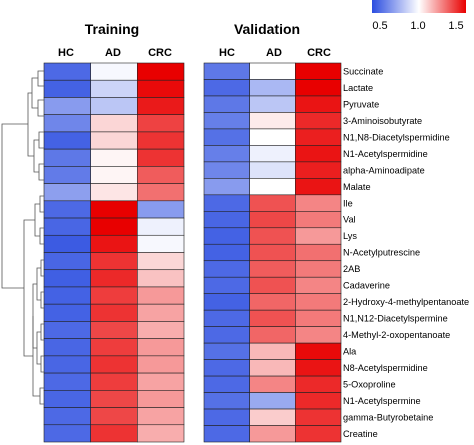  I want to click on validation-cell-r18-c0, so click(226, 368).